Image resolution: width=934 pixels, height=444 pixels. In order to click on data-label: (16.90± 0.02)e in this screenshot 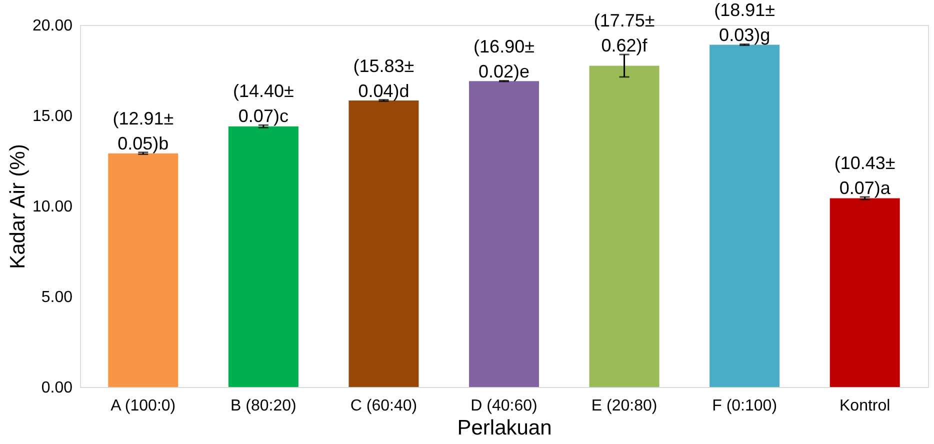, I will do `click(504, 59)`.